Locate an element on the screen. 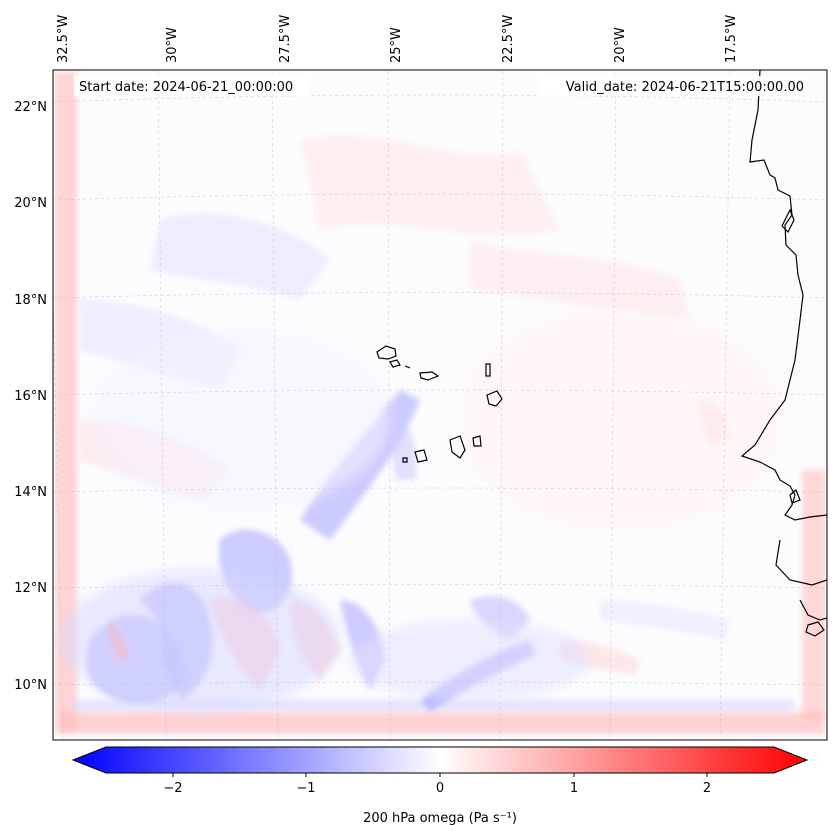 The width and height of the screenshot is (837, 839). colorbar-tick-label: −1 is located at coordinates (305, 788).